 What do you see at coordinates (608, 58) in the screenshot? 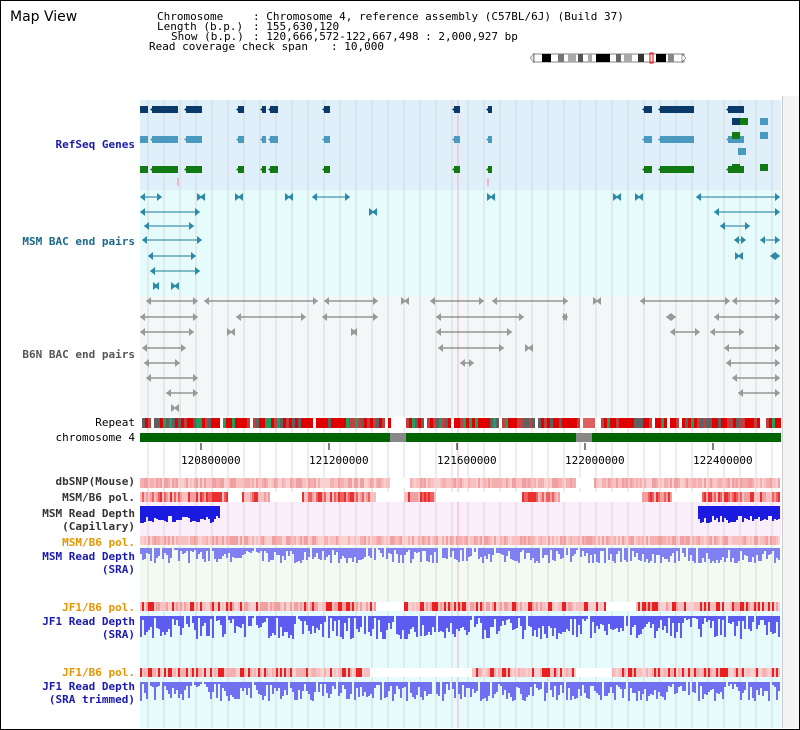
I see `chromosome-ideogram` at bounding box center [608, 58].